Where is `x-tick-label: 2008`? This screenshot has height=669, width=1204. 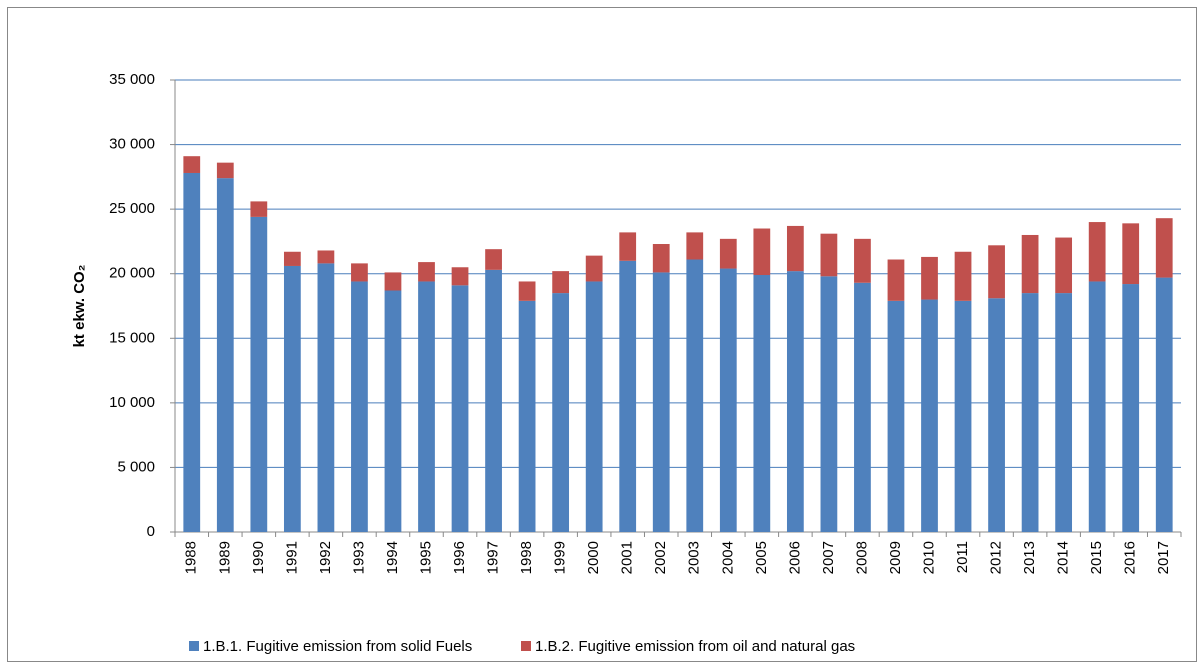
x-tick-label: 2008 is located at coordinates (861, 557).